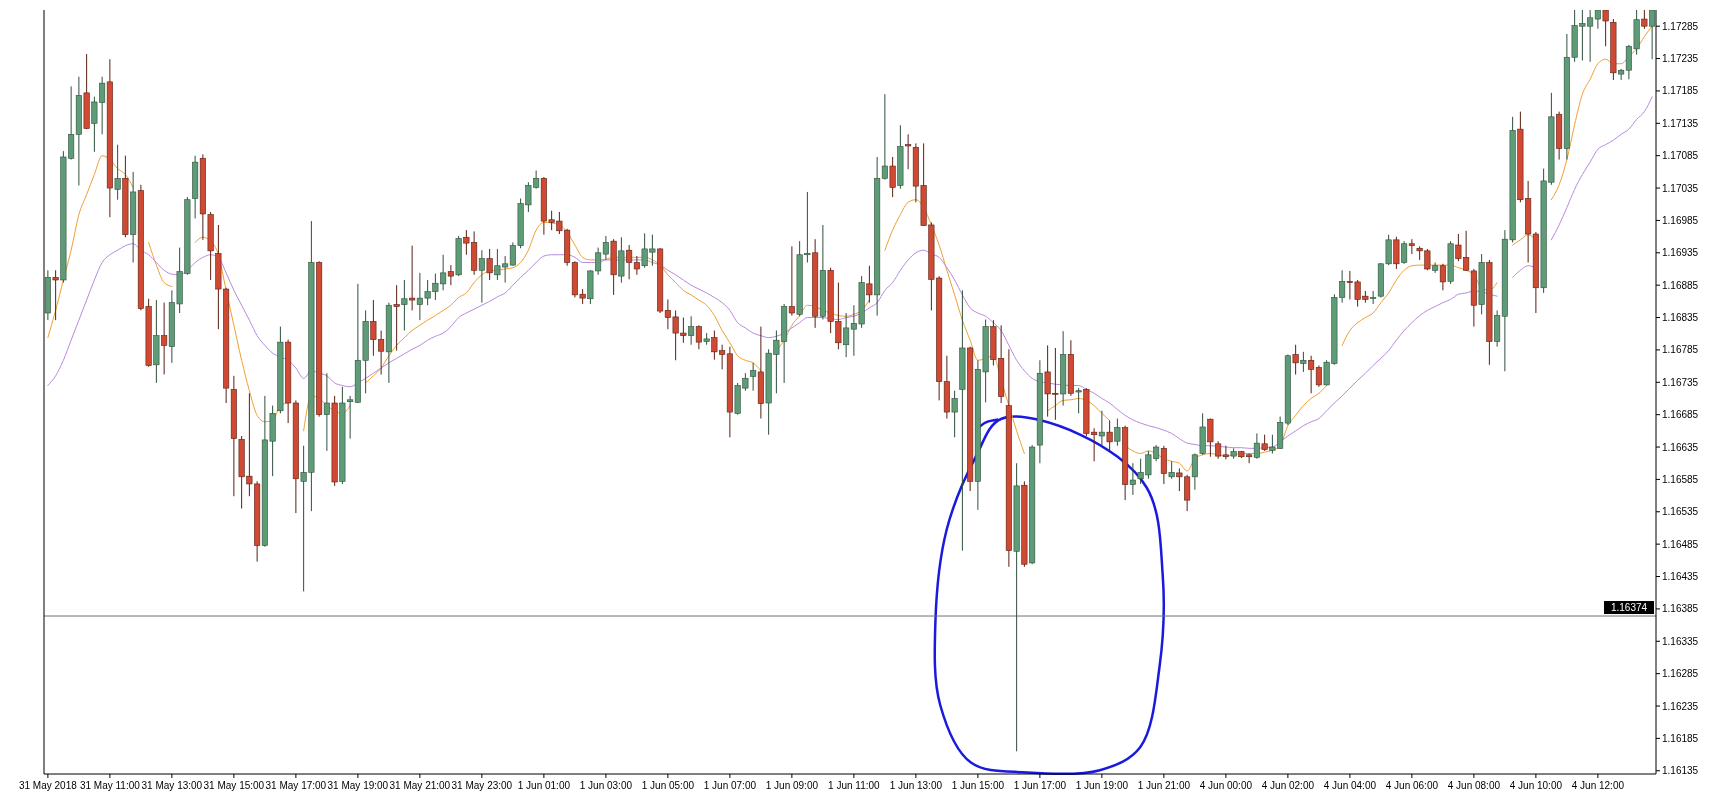  Describe the element at coordinates (1680, 188) in the screenshot. I see `y-tick-label: 1.17035` at that location.